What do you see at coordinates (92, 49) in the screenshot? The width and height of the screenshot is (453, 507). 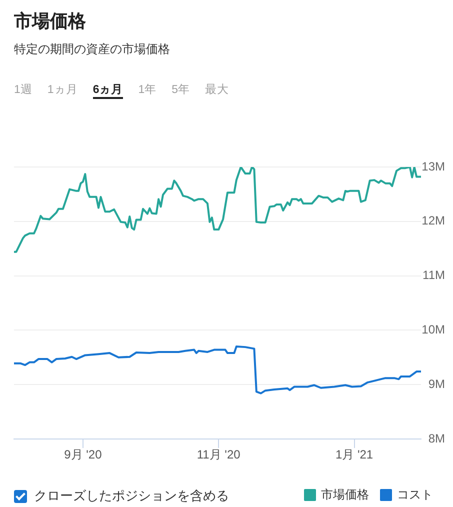 I see `chart-subtitle: 特定の期間の資産の市場価格` at bounding box center [92, 49].